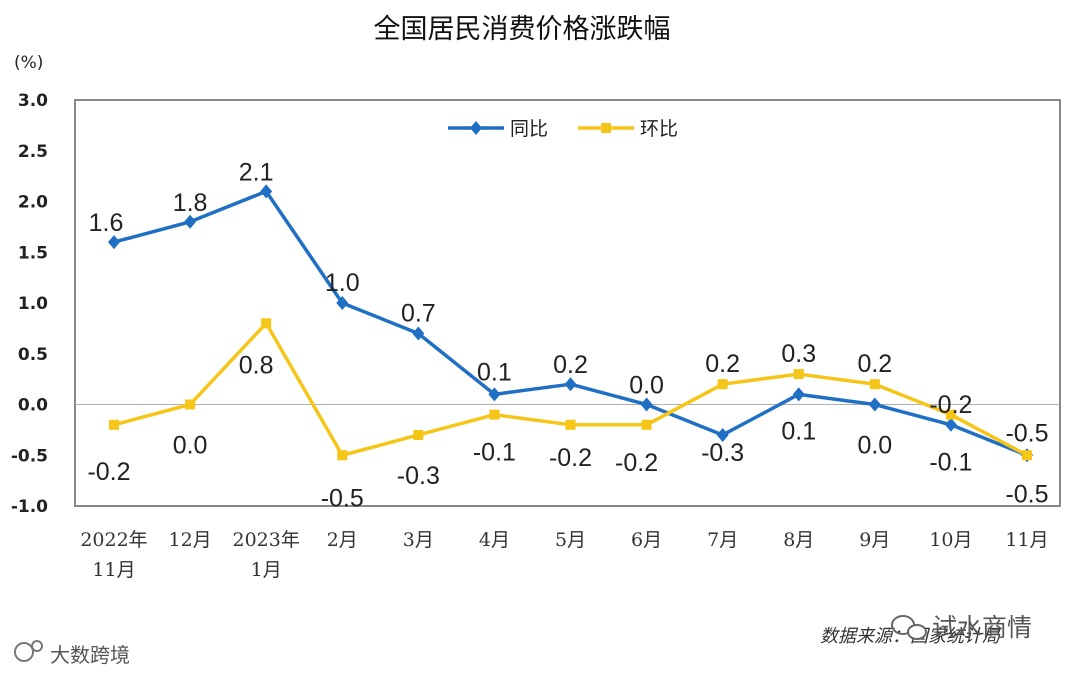 The width and height of the screenshot is (1080, 674). I want to click on watermark-left: 大数跨境, so click(72, 653).